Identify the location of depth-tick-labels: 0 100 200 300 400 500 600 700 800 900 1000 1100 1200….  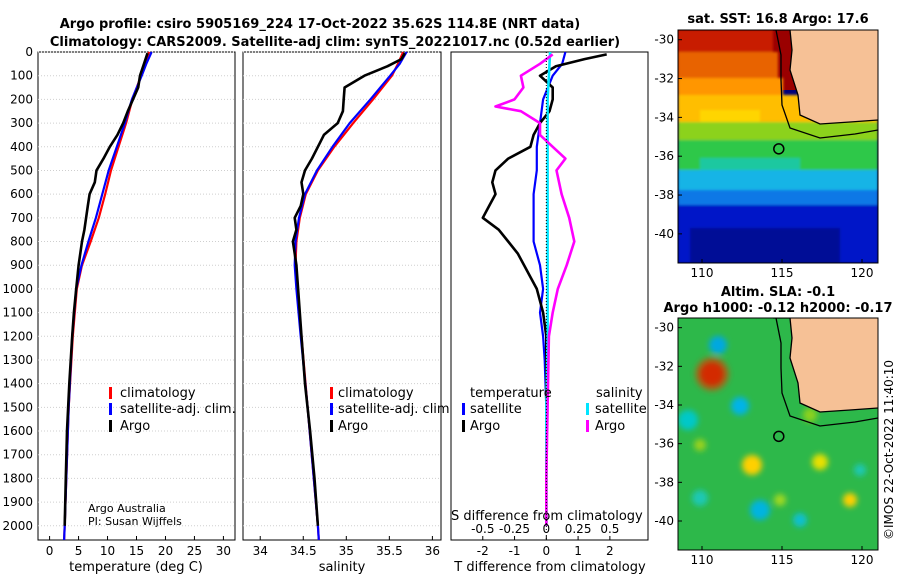
(17, 289).